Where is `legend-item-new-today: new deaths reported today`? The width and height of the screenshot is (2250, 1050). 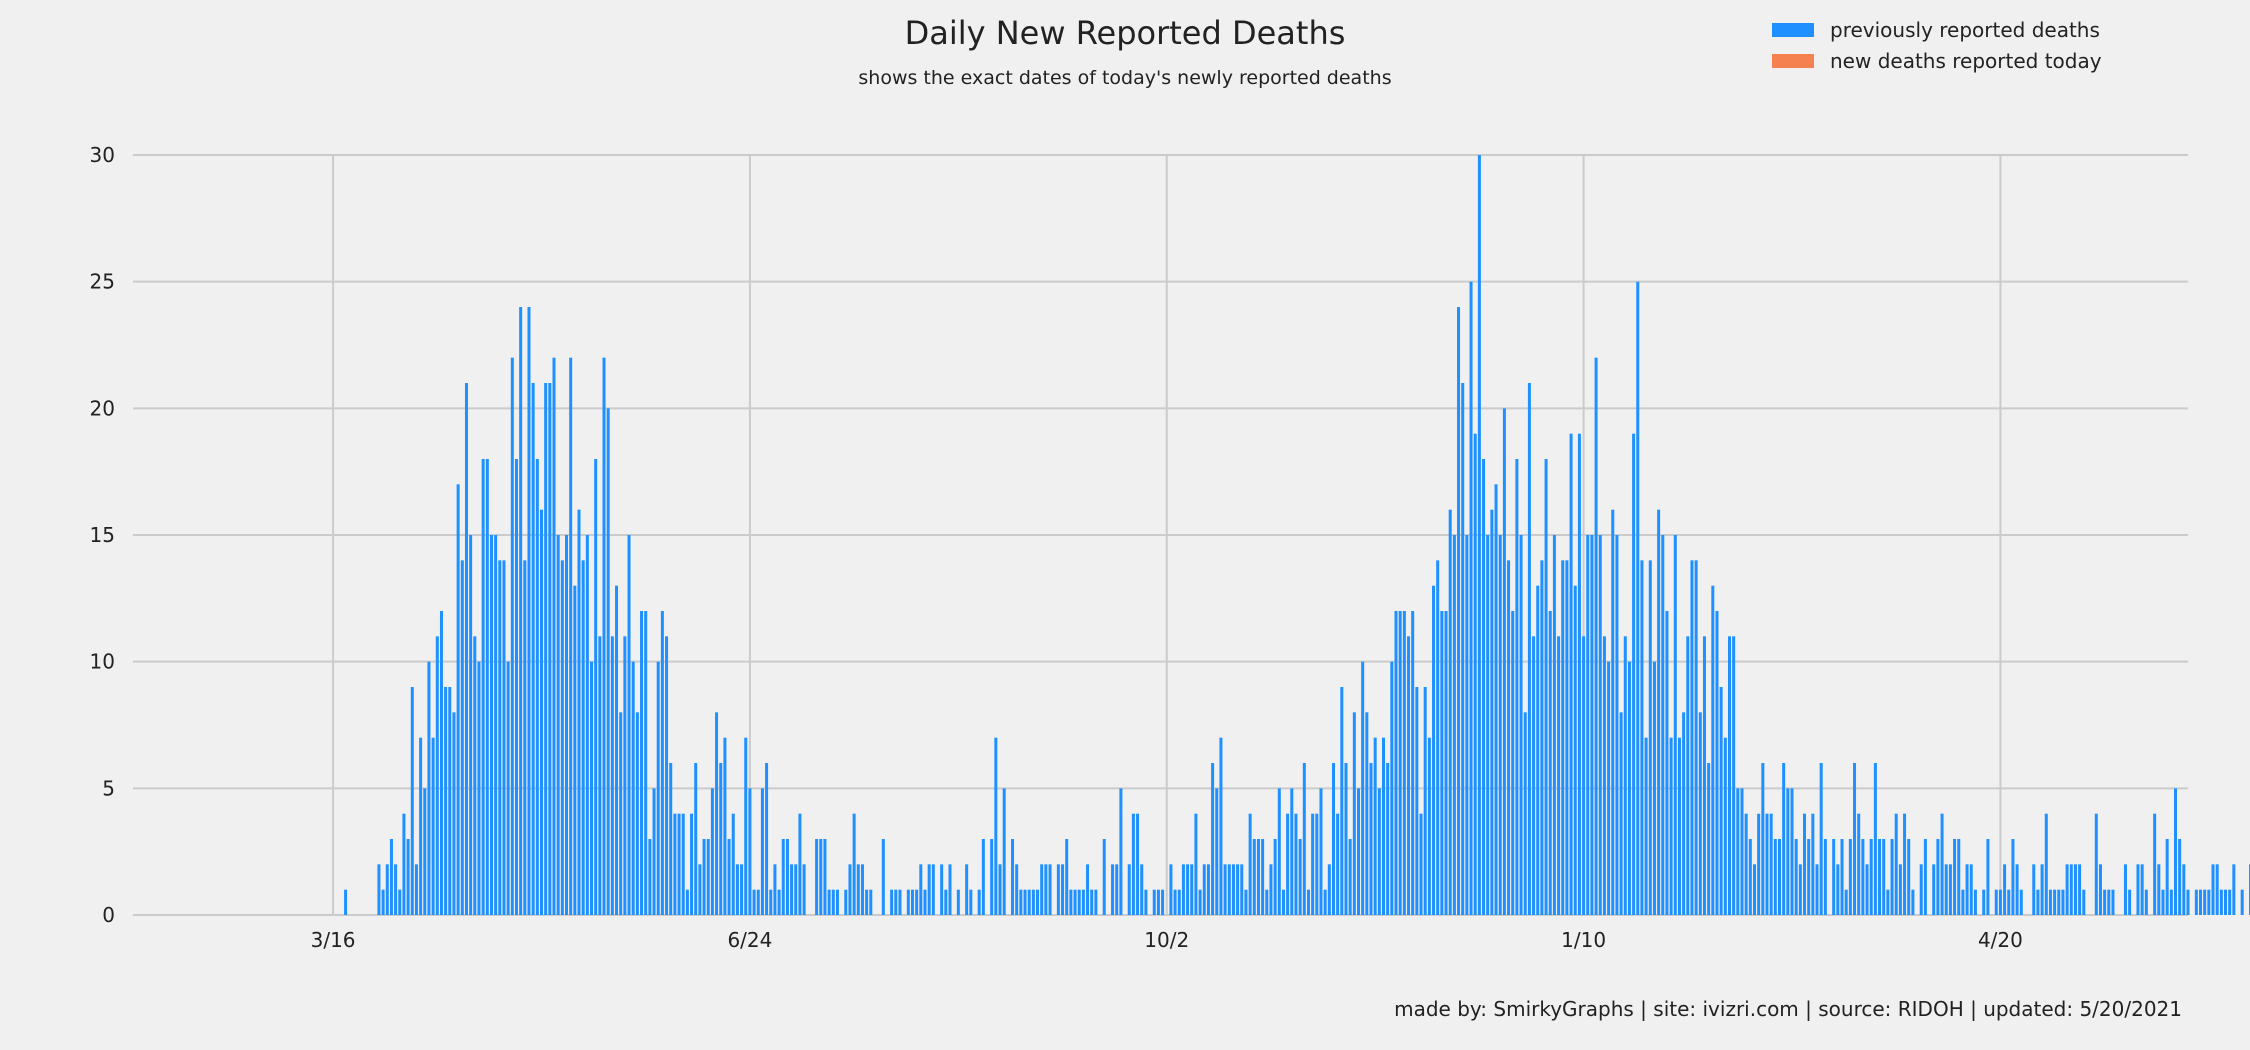
legend-item-new-today: new deaths reported today is located at coordinates (1937, 60).